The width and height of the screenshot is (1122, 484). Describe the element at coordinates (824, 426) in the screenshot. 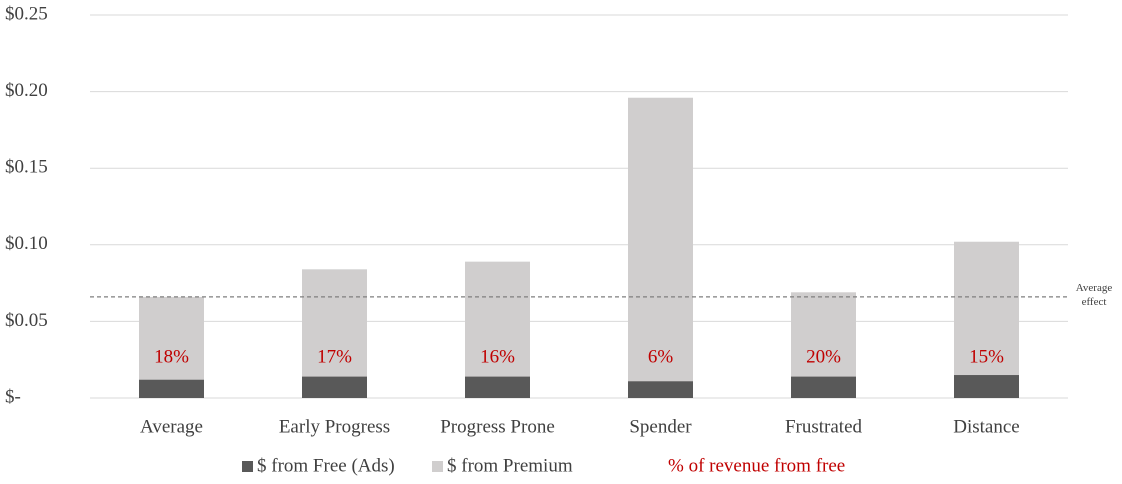

I see `x-tick-label: Frustrated` at that location.